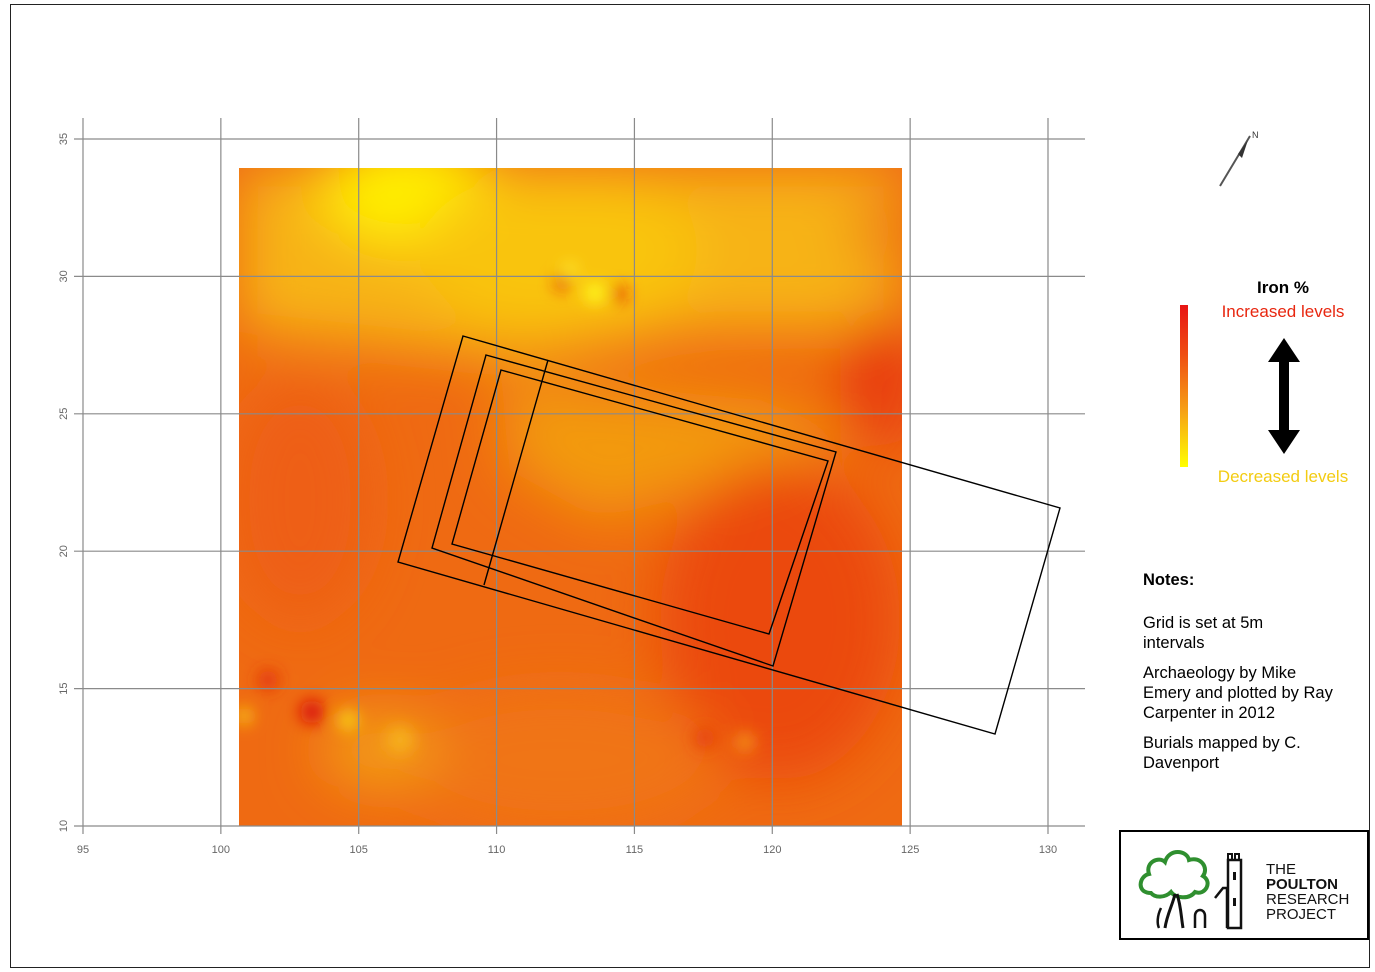 The width and height of the screenshot is (1375, 972). What do you see at coordinates (1281, 869) in the screenshot?
I see `logo-line-the: THE` at bounding box center [1281, 869].